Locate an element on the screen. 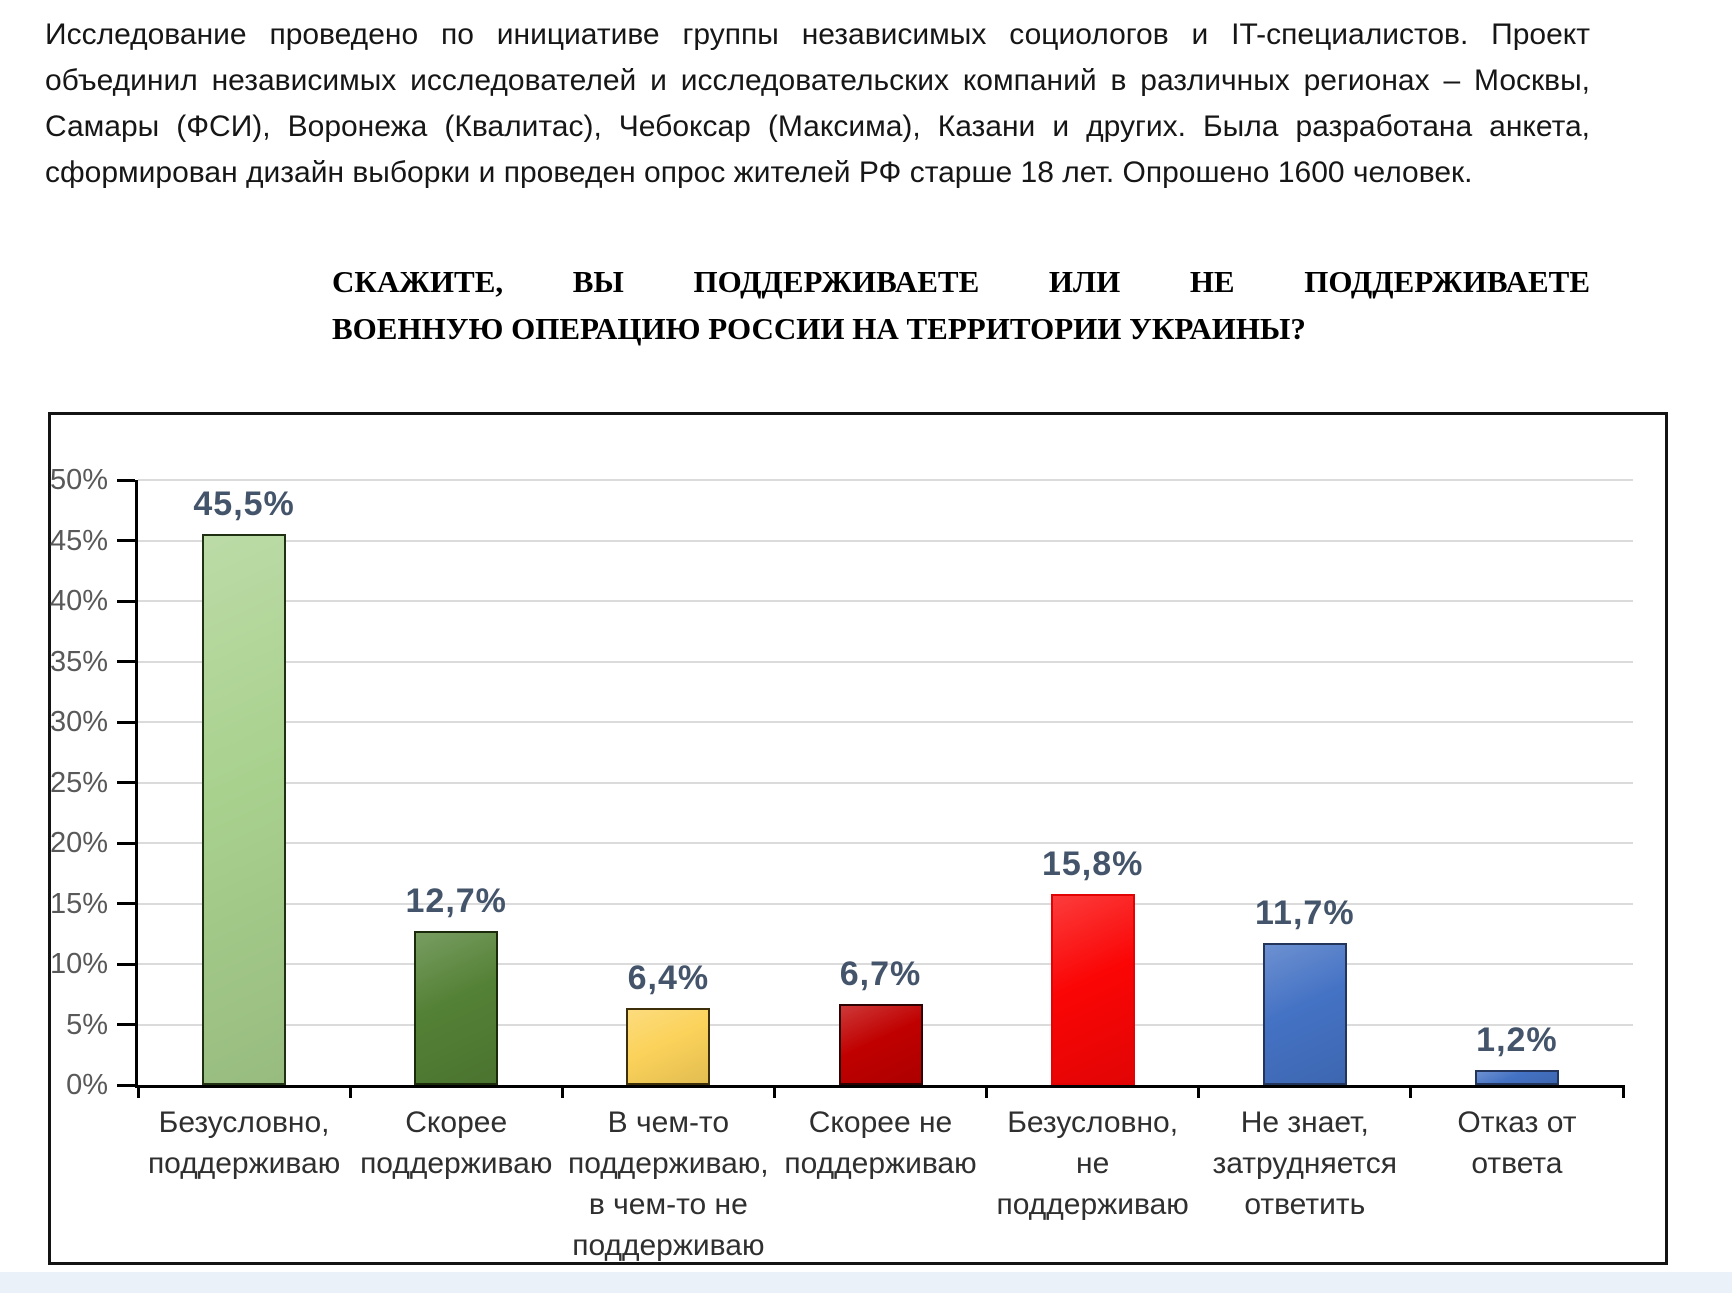 The width and height of the screenshot is (1732, 1293). y-axis-label: 35% is located at coordinates (78, 661).